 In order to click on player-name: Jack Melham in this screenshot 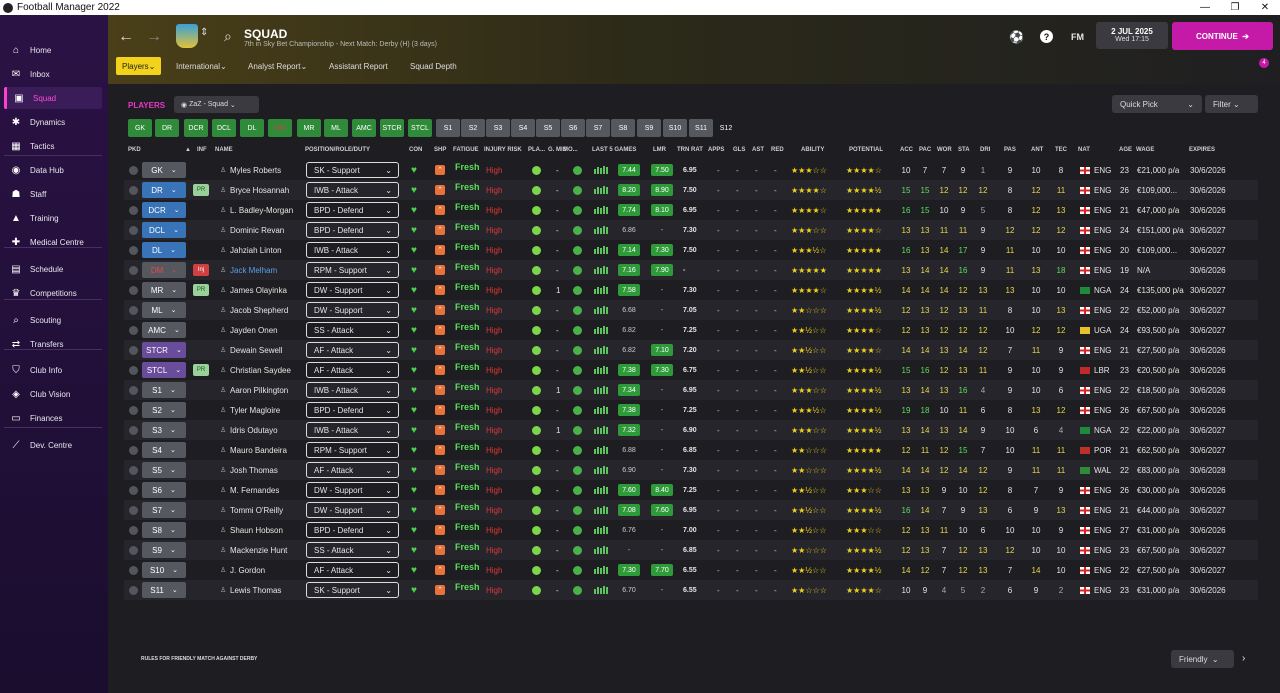, I will do `click(254, 270)`.